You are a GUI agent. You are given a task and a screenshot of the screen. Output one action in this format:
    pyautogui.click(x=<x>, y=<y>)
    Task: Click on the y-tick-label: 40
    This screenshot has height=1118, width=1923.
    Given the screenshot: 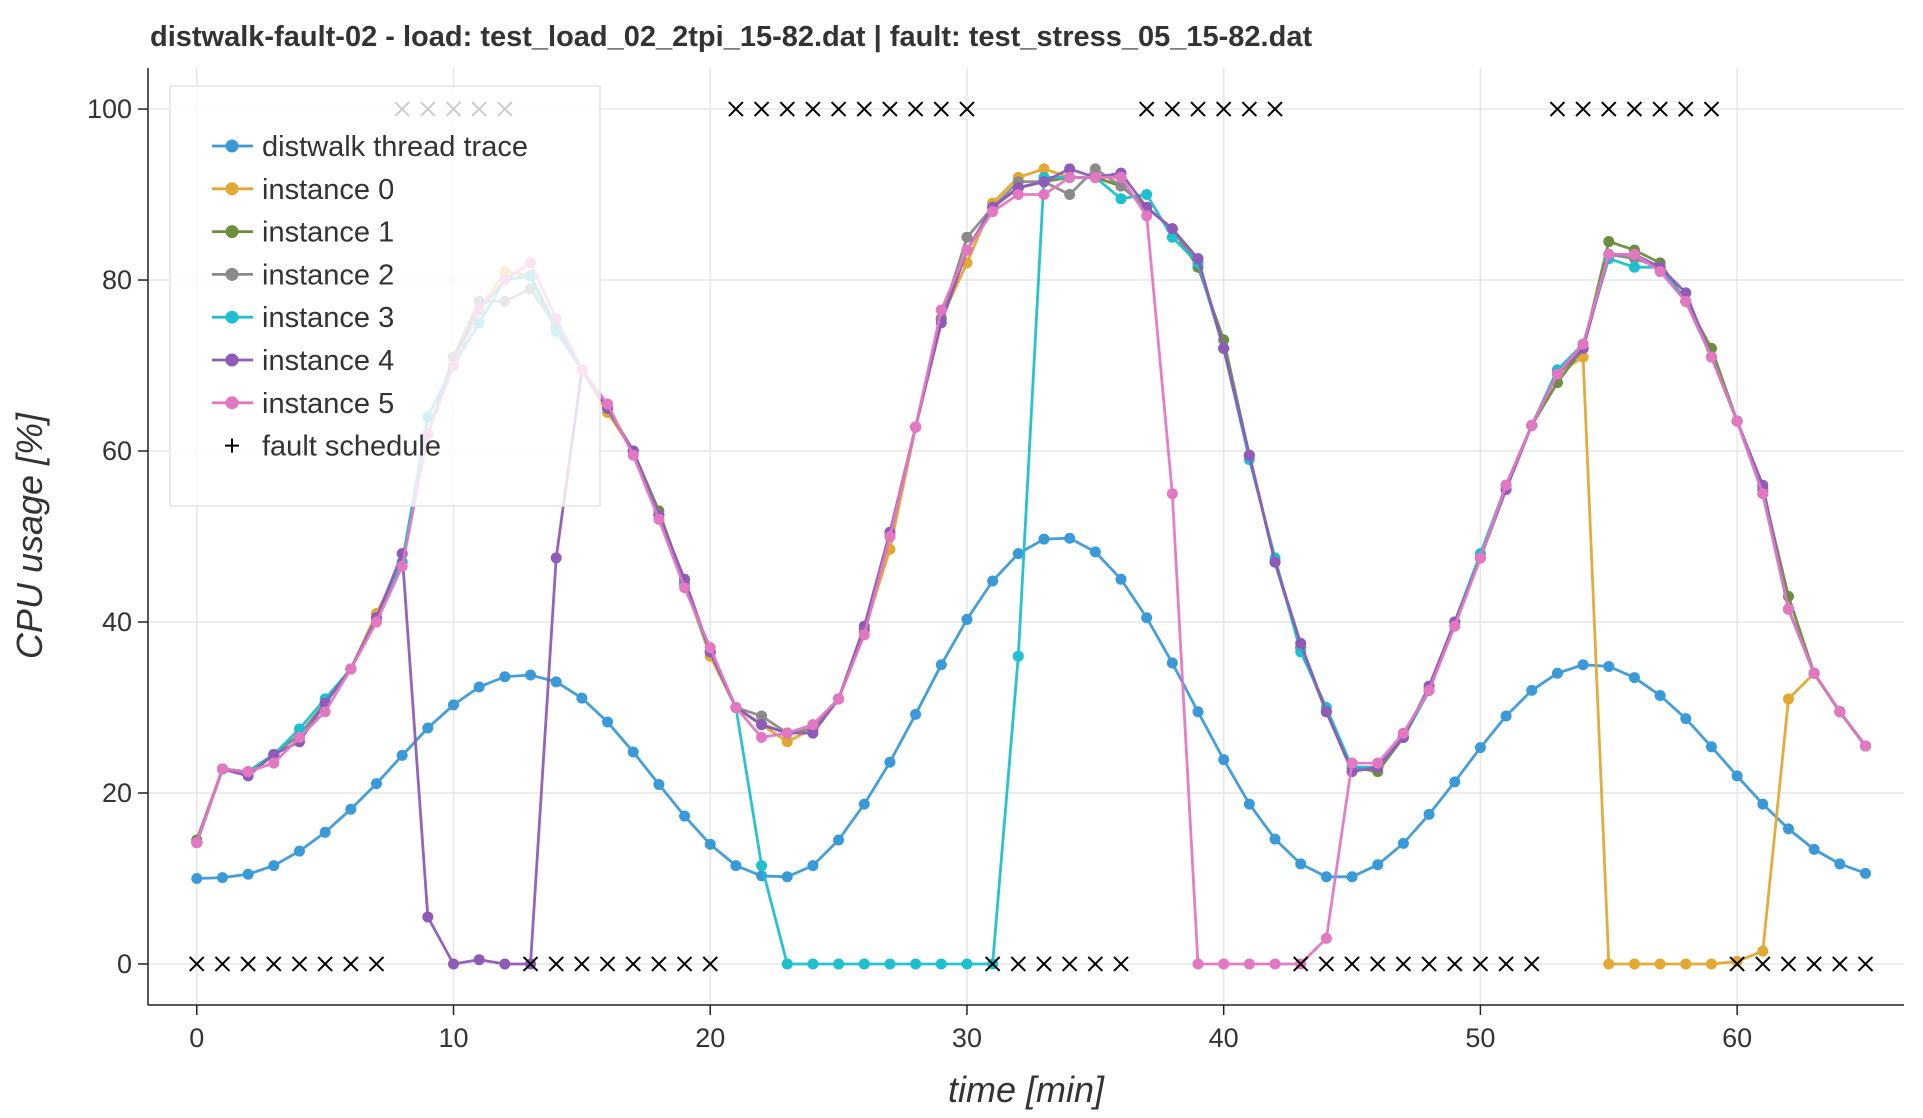 What is the action you would take?
    pyautogui.click(x=117, y=622)
    